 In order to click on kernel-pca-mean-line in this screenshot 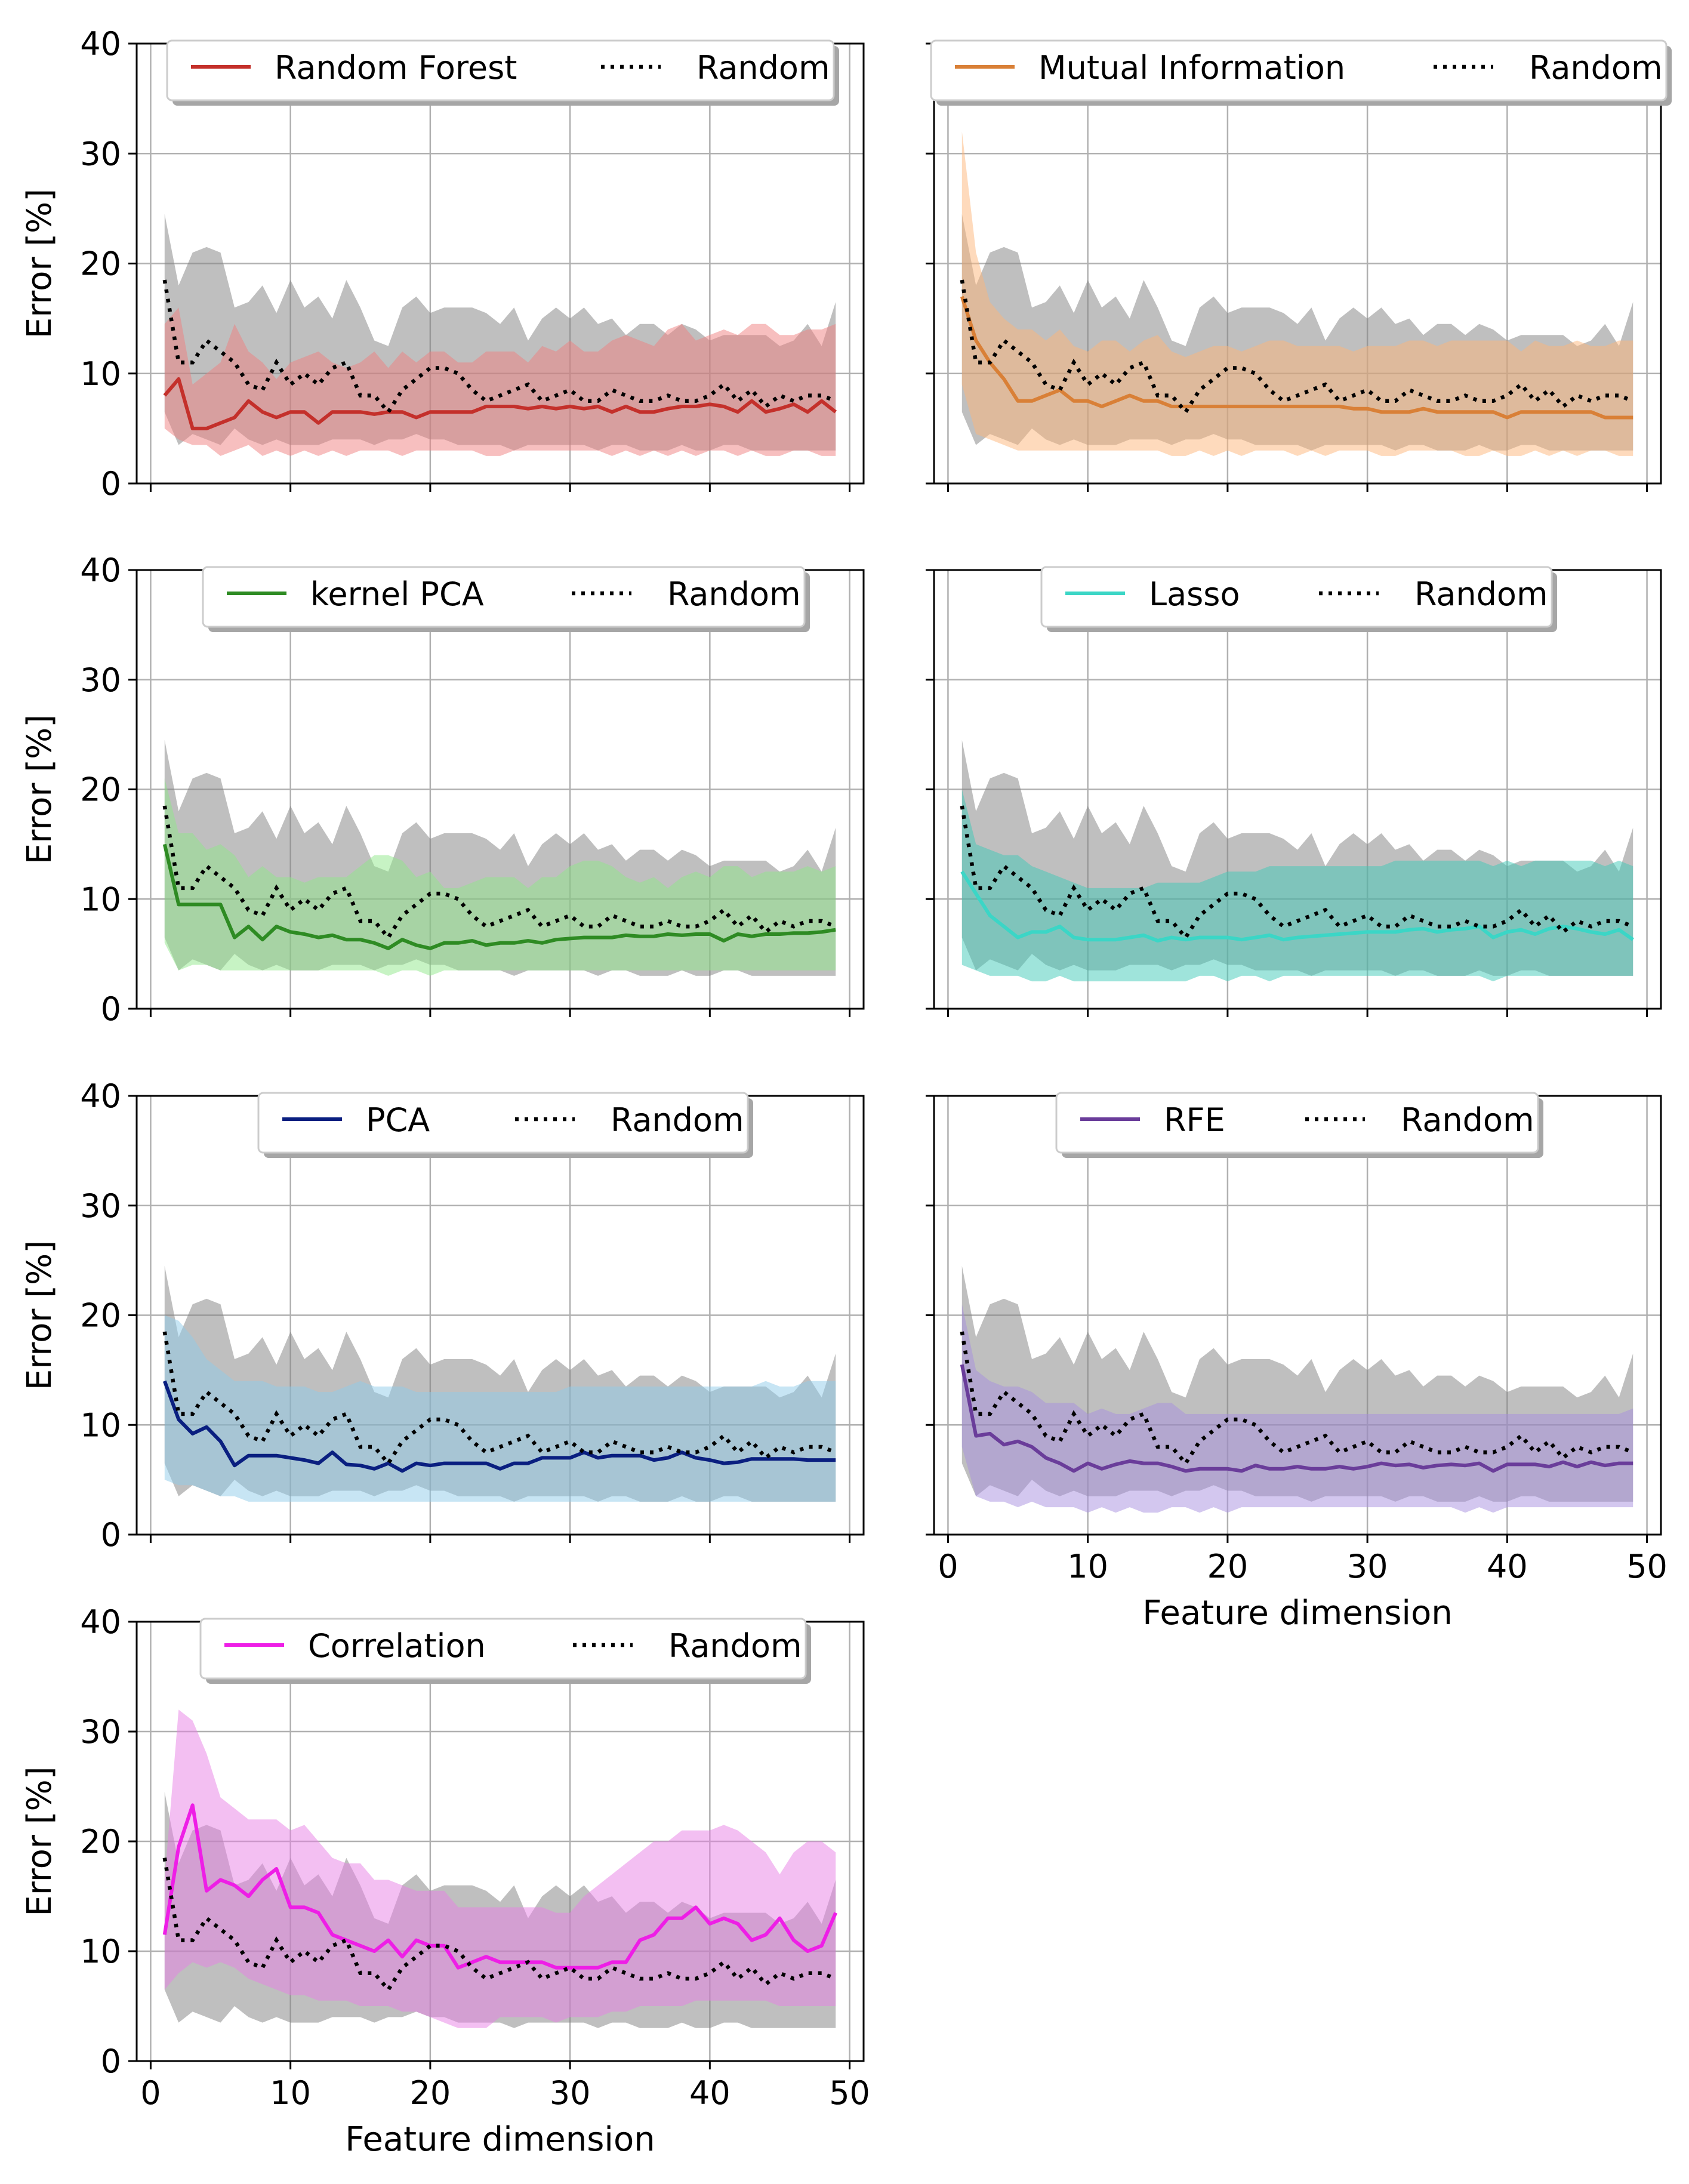, I will do `click(499, 896)`.